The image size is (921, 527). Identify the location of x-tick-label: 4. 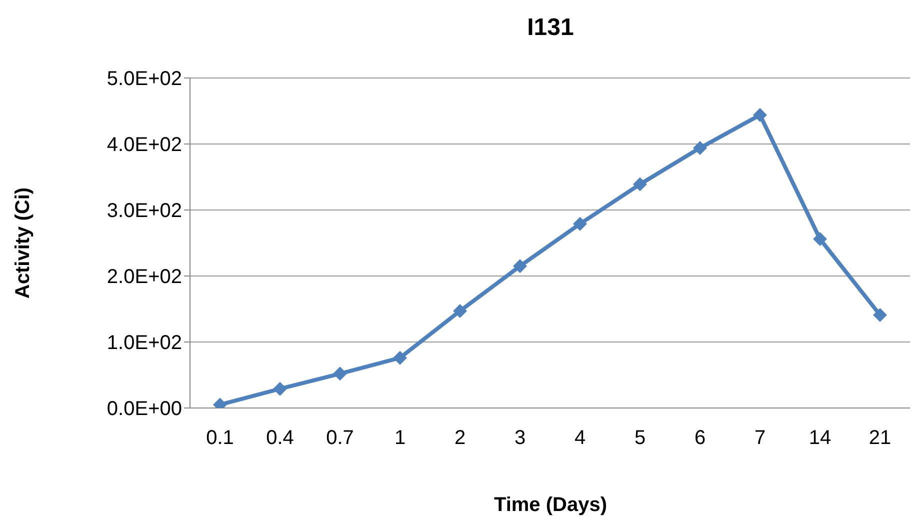
(580, 438).